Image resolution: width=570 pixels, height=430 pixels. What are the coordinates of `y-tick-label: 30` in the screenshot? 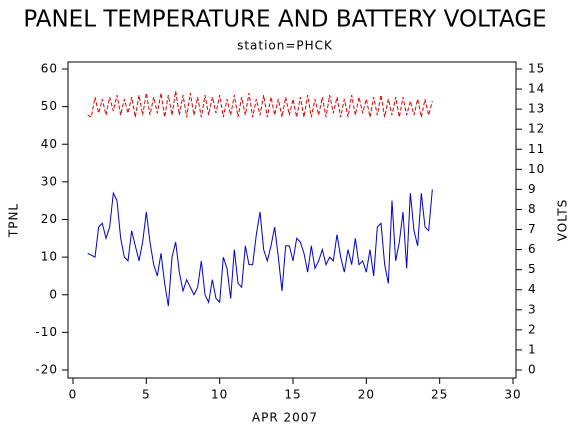 It's located at (49, 181).